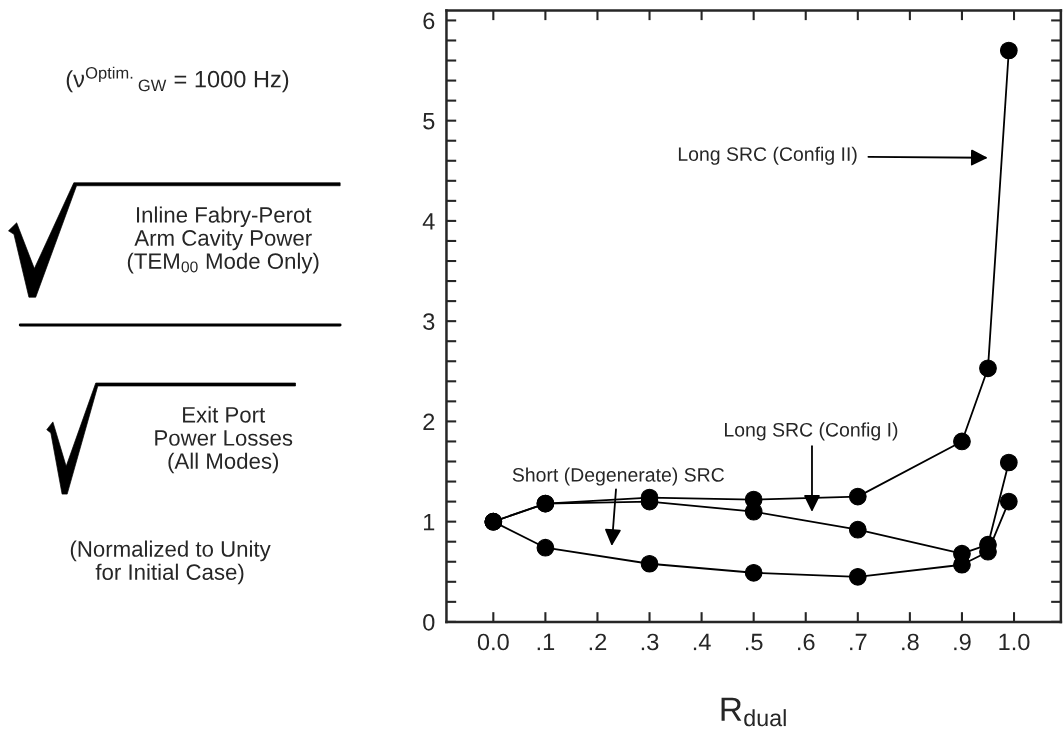  I want to click on text: Inline Fabry-Perot Arm Cavity Power (TEM$_{00}$ Mode Only), so click(223, 240).